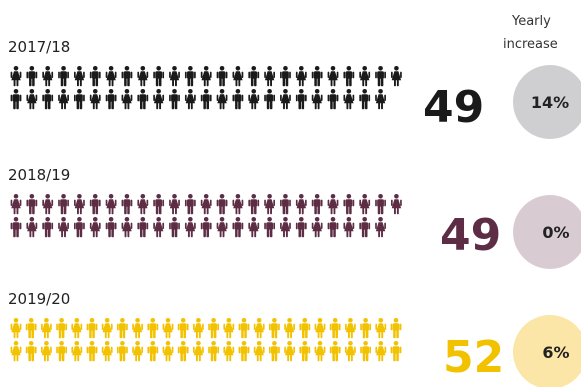  Describe the element at coordinates (39, 175) in the screenshot. I see `year-label-2018-19: 2018/19` at that location.